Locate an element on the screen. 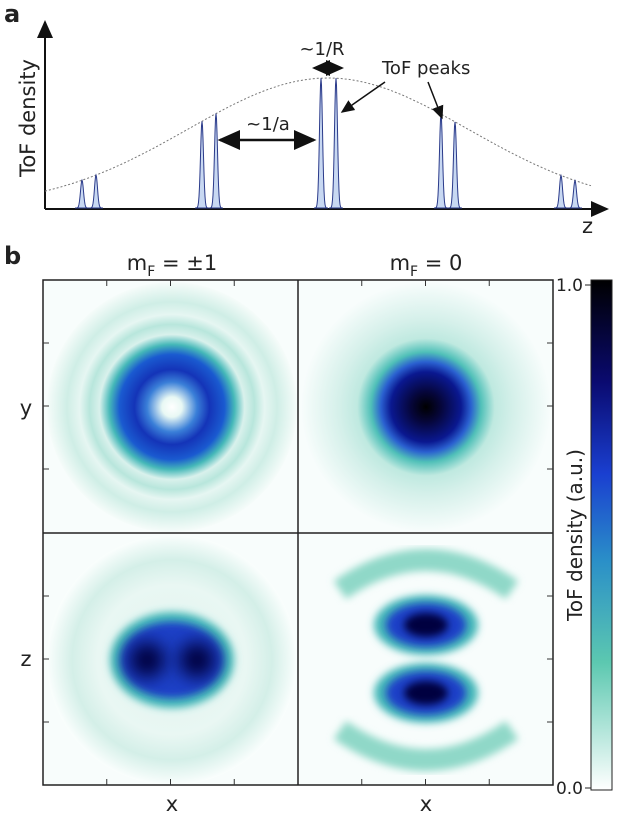 The width and height of the screenshot is (617, 819). annotation: ToF peaks is located at coordinates (425, 68).